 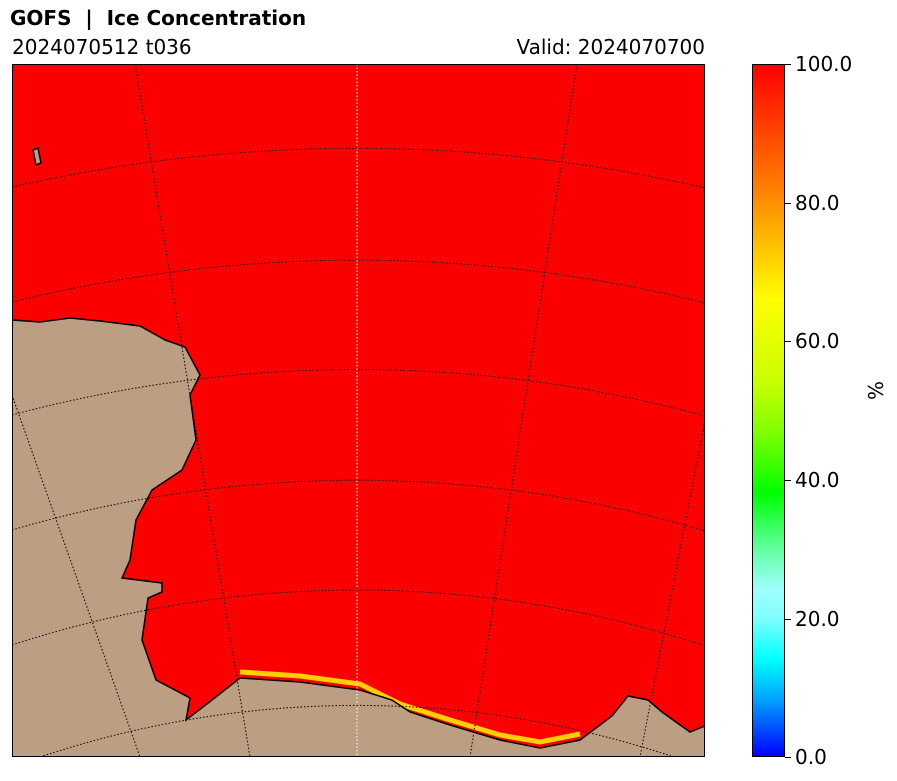 What do you see at coordinates (817, 203) in the screenshot?
I see `colorbar-tick-label: 80.0` at bounding box center [817, 203].